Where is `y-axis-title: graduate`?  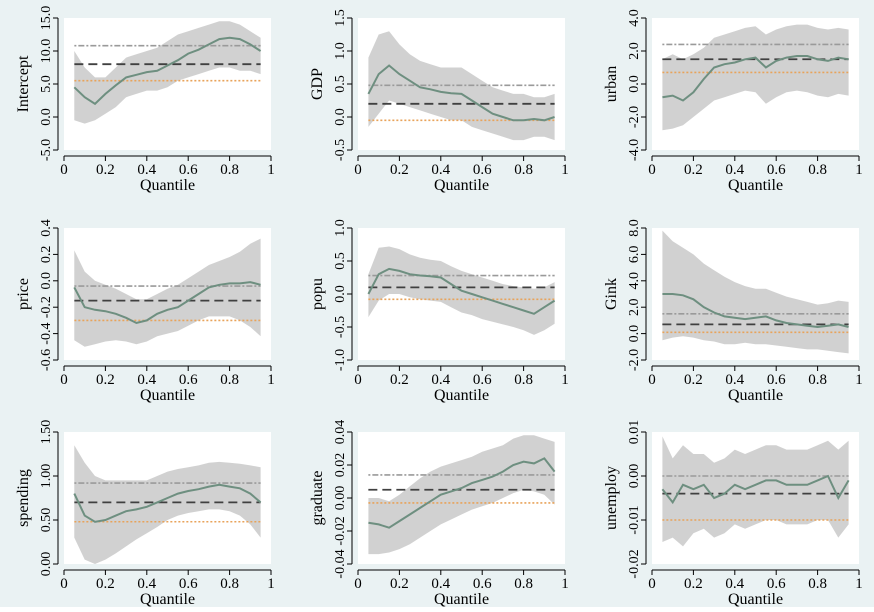
y-axis-title: graduate is located at coordinates (317, 497).